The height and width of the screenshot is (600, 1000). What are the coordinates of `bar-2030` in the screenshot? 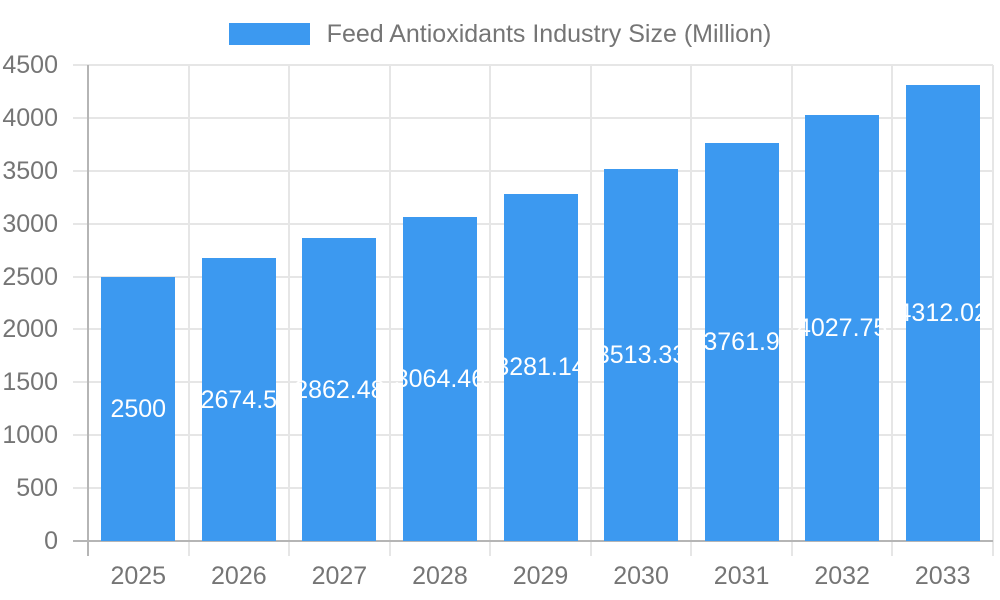 It's located at (641, 355).